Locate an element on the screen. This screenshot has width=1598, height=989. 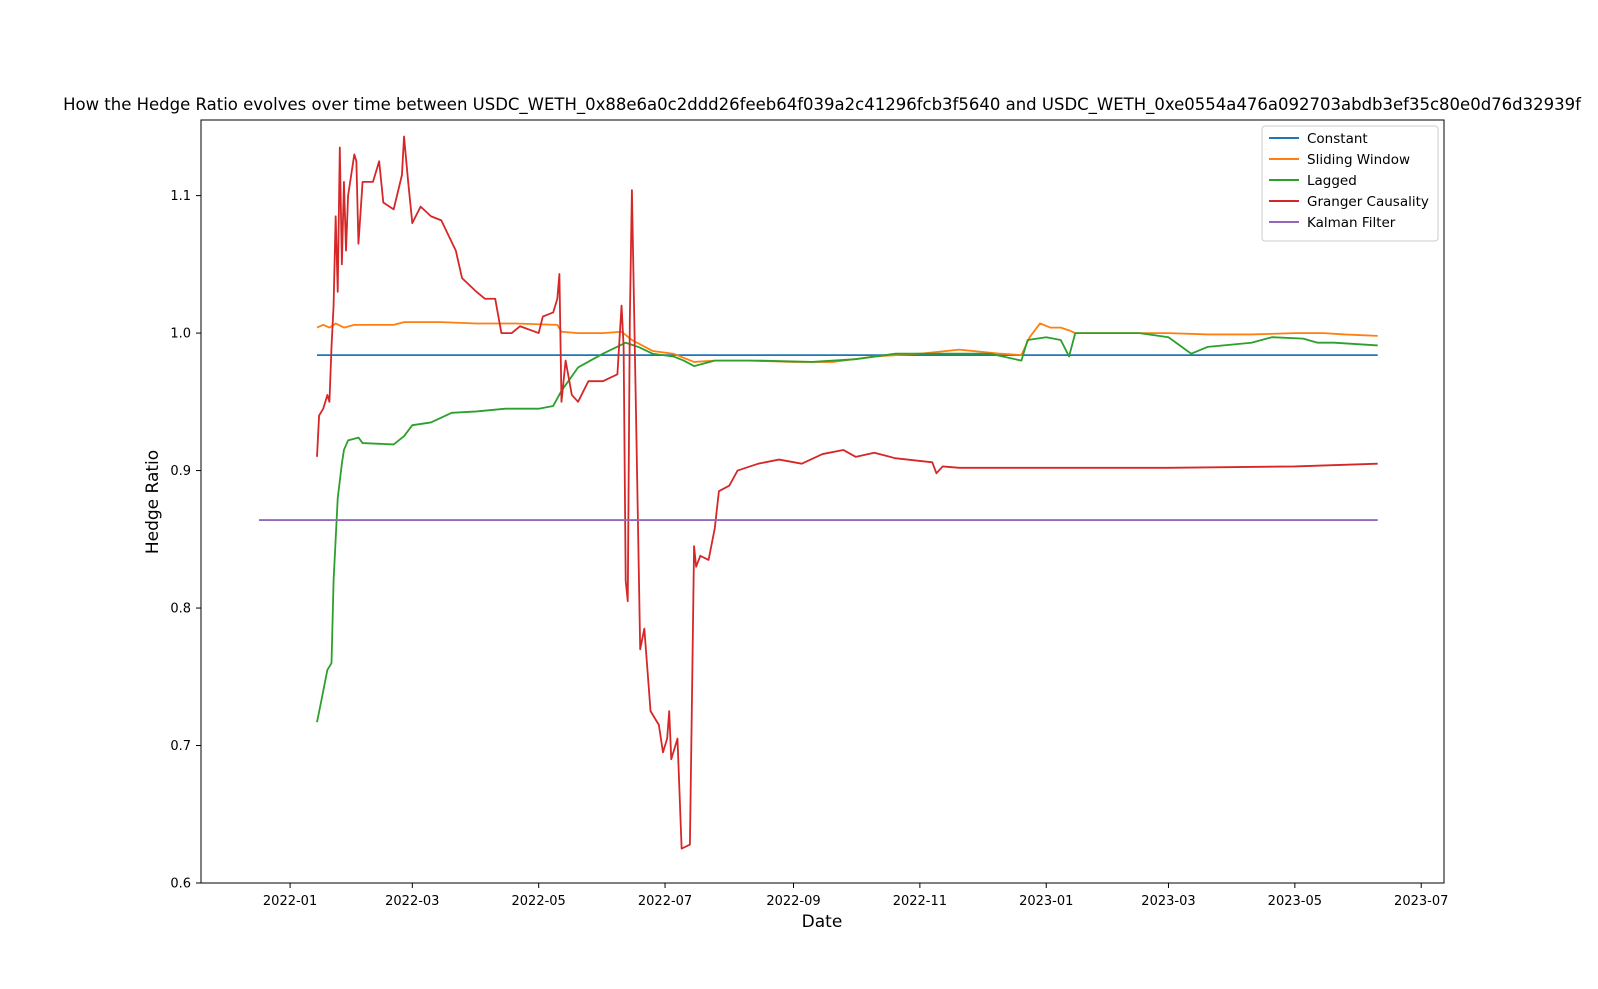
x-tick-label: 2023-03 is located at coordinates (1168, 901).